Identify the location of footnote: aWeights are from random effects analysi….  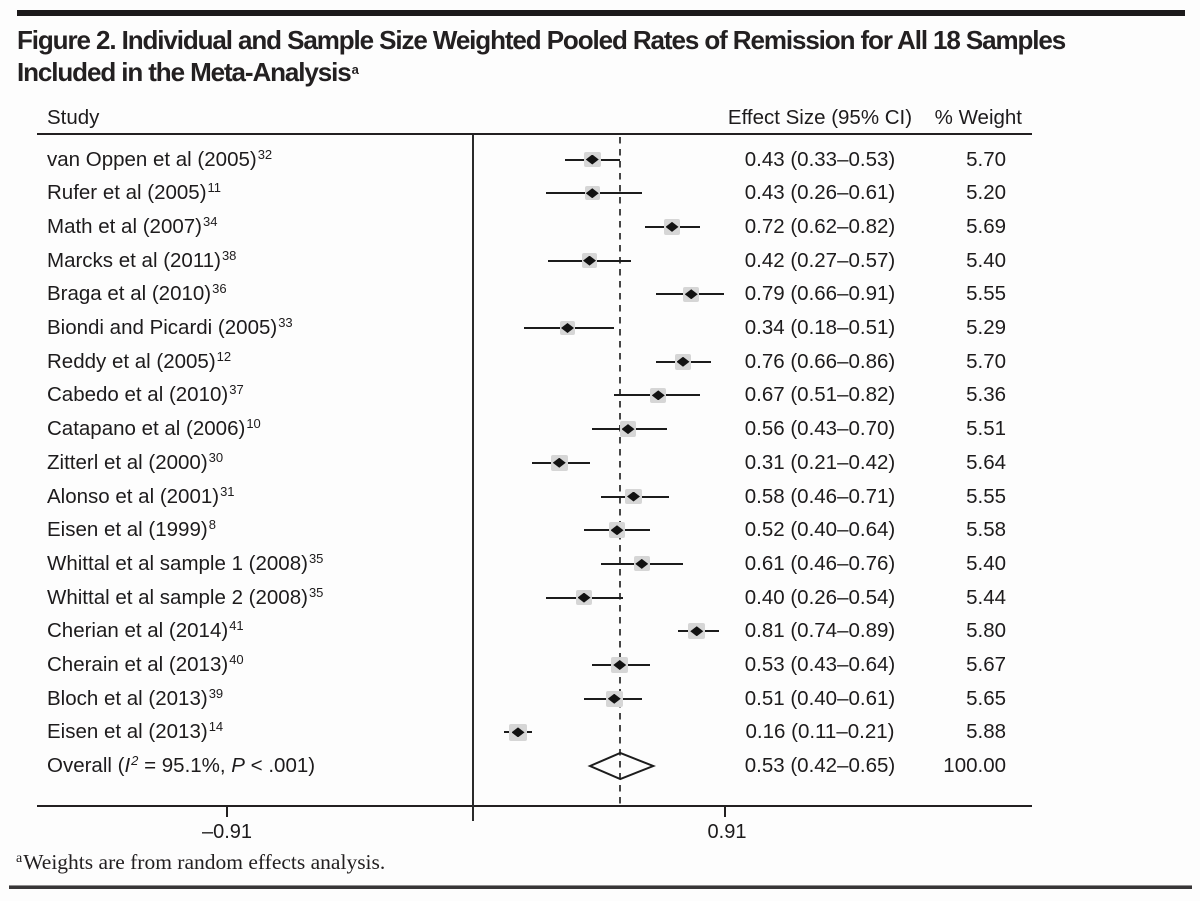
(200, 862).